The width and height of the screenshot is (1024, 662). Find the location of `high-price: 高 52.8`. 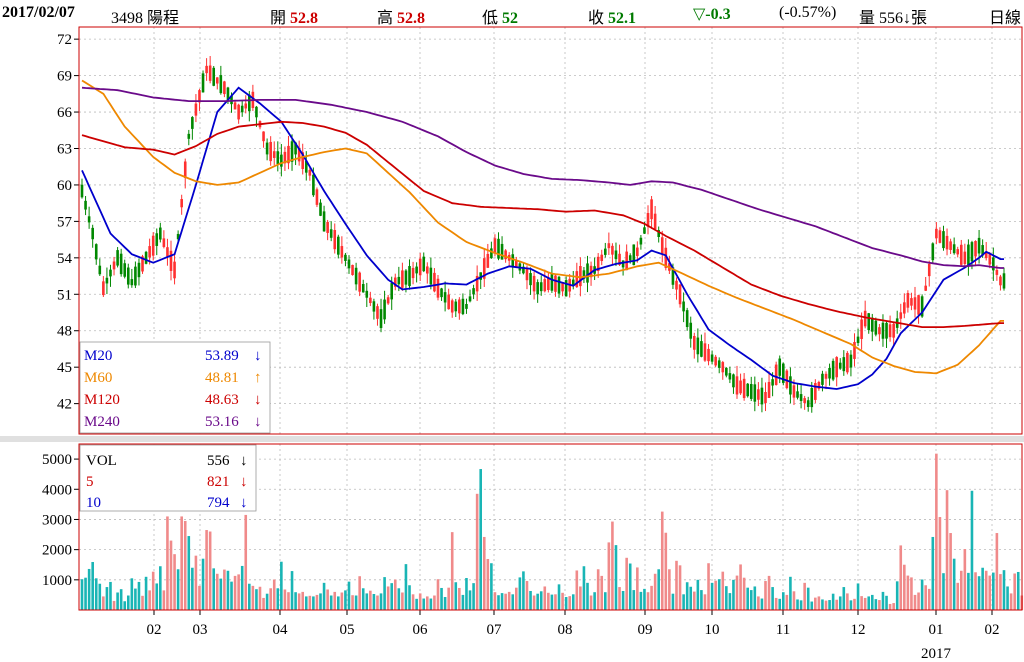

high-price: 高 52.8 is located at coordinates (401, 16).